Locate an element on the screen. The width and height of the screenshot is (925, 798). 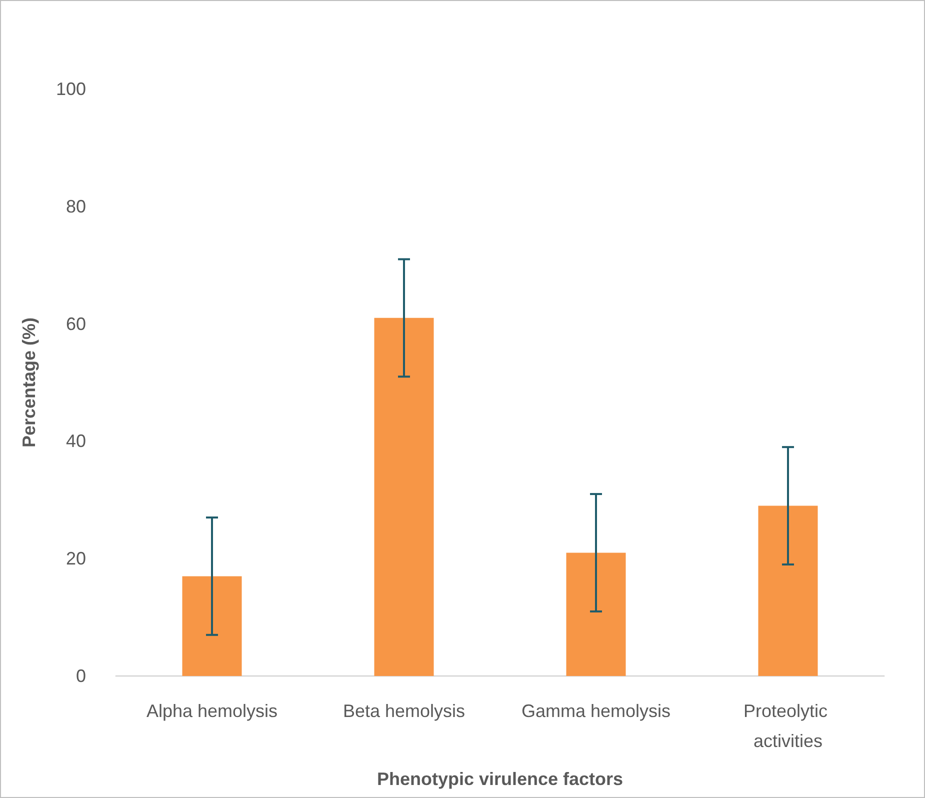
x-axis-title: Phenotypic virulence factors is located at coordinates (500, 779).